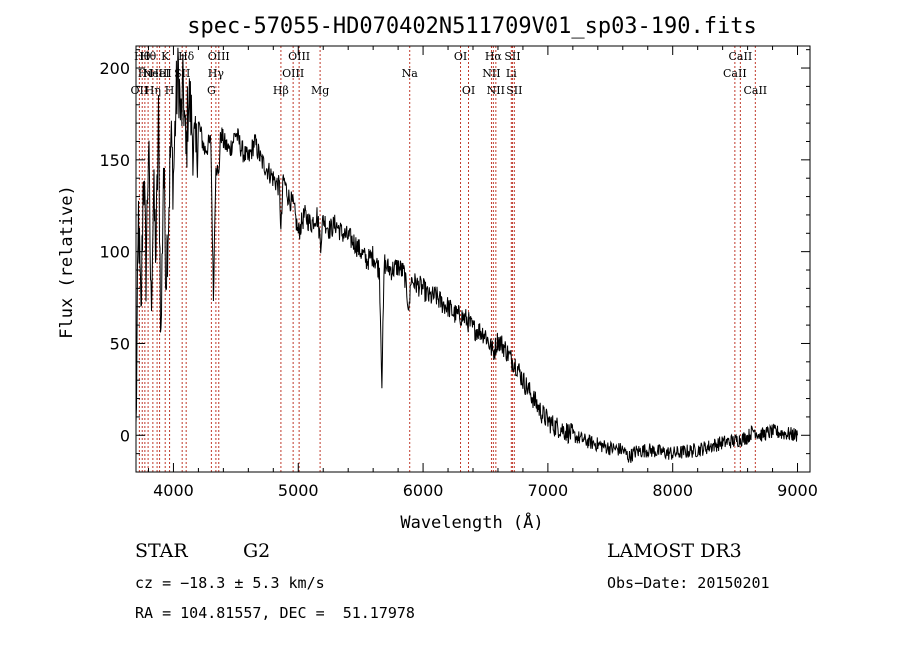 This screenshot has width=900, height=649. Describe the element at coordinates (410, 73) in the screenshot. I see `spectral-line-label: Na` at that location.